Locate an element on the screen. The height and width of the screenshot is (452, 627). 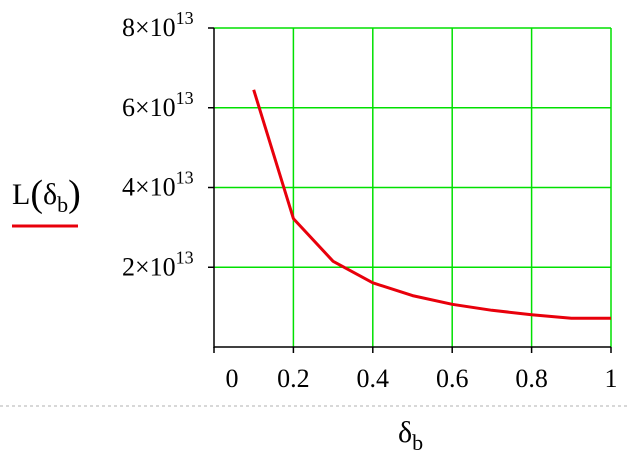
y-tick-label-0: 2×10¹³ is located at coordinates (158, 264).